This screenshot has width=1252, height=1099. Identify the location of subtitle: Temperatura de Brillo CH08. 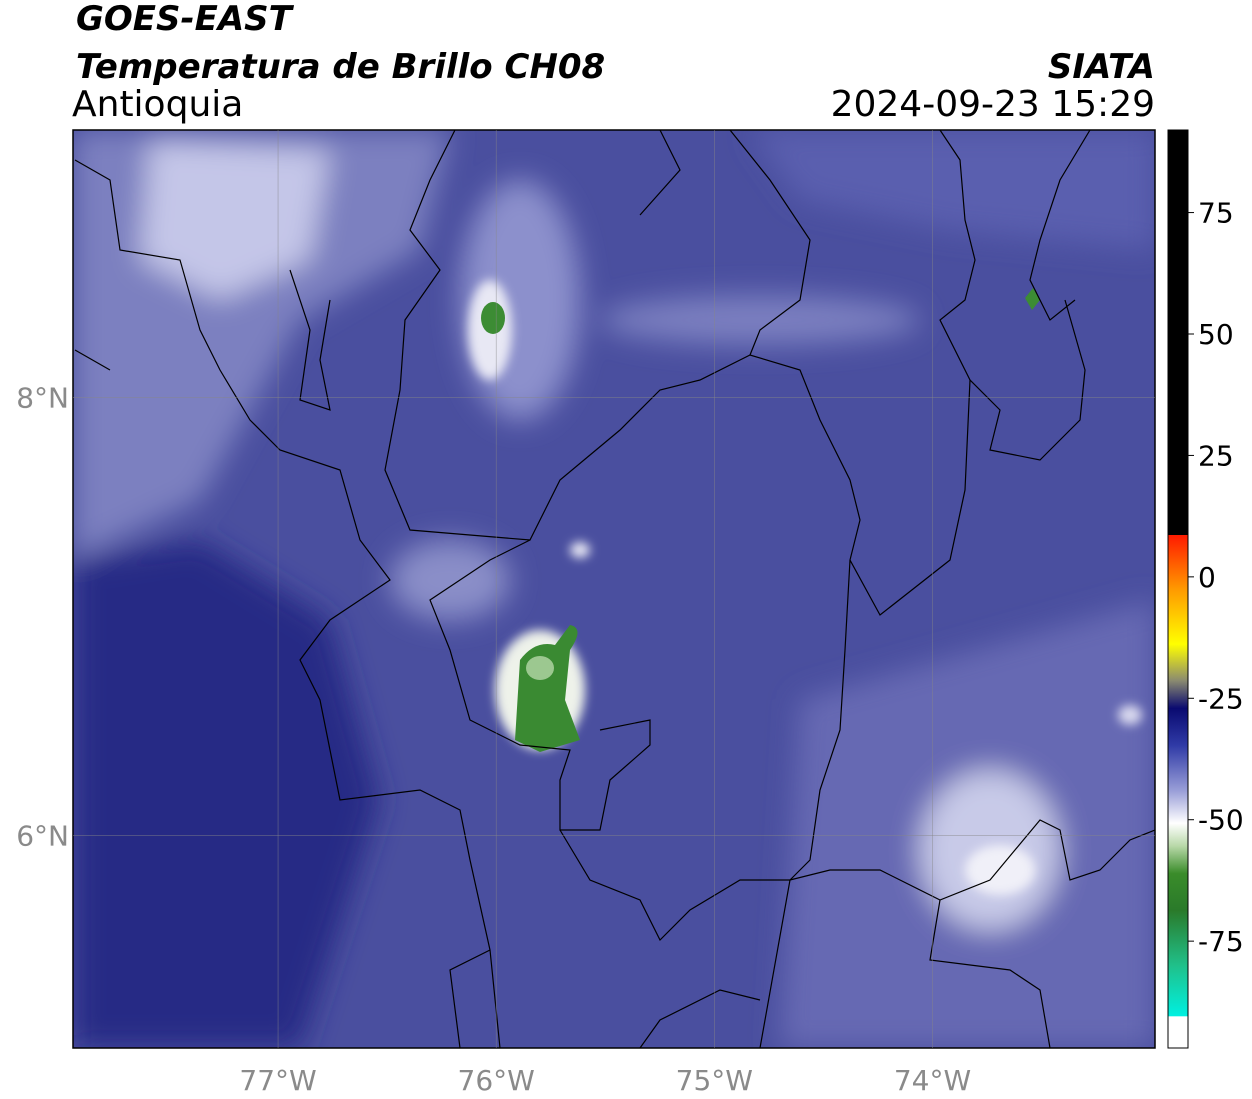
(340, 67).